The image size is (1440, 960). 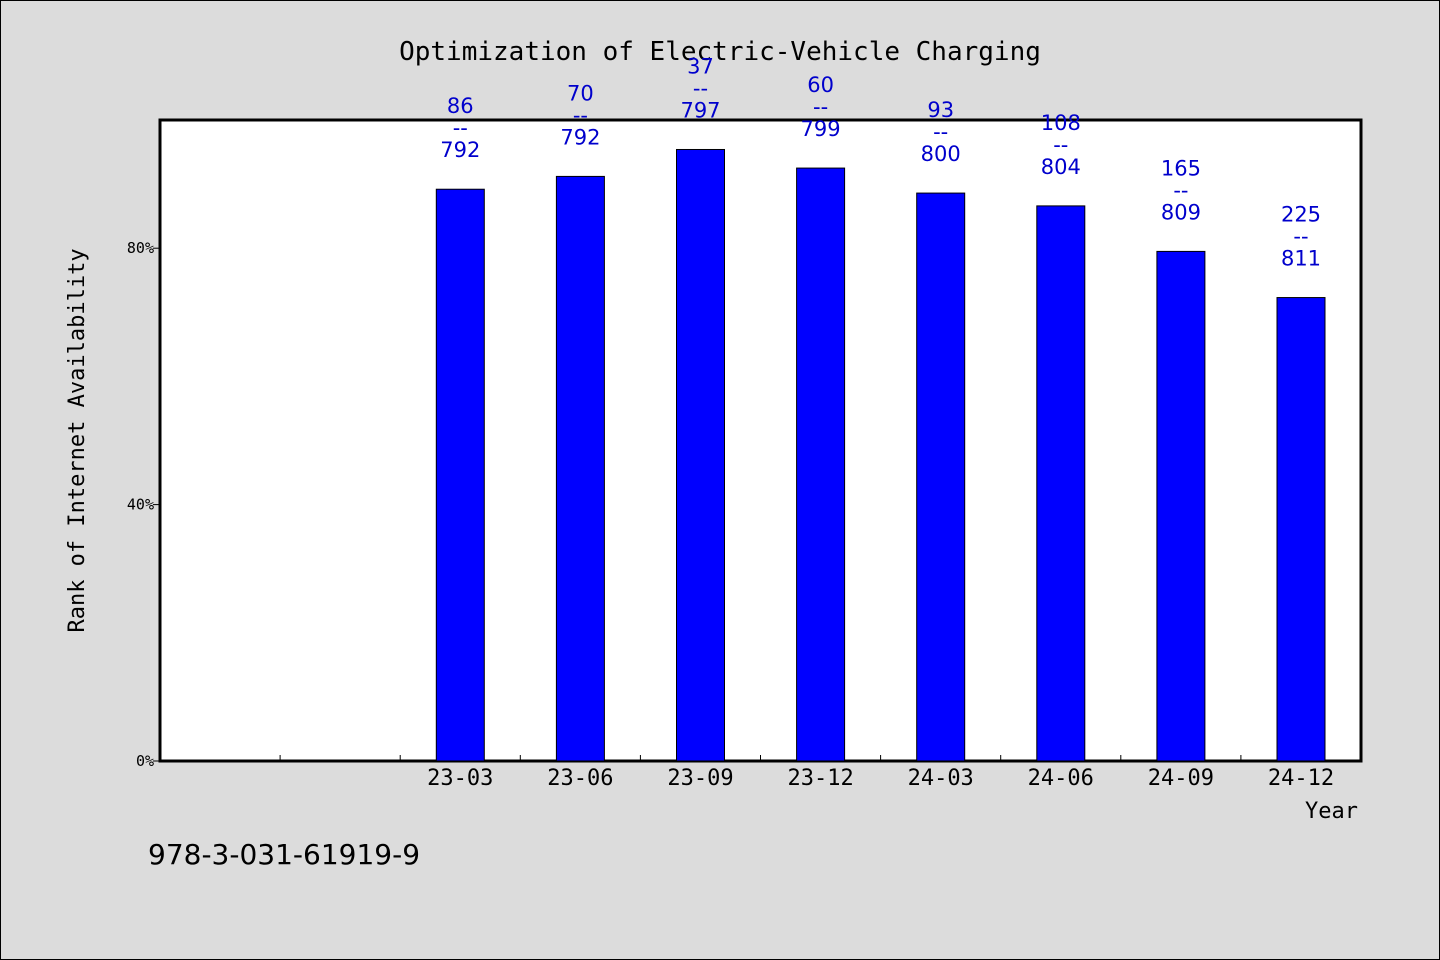 I want to click on y-tick-label: 0%, so click(x=145, y=761).